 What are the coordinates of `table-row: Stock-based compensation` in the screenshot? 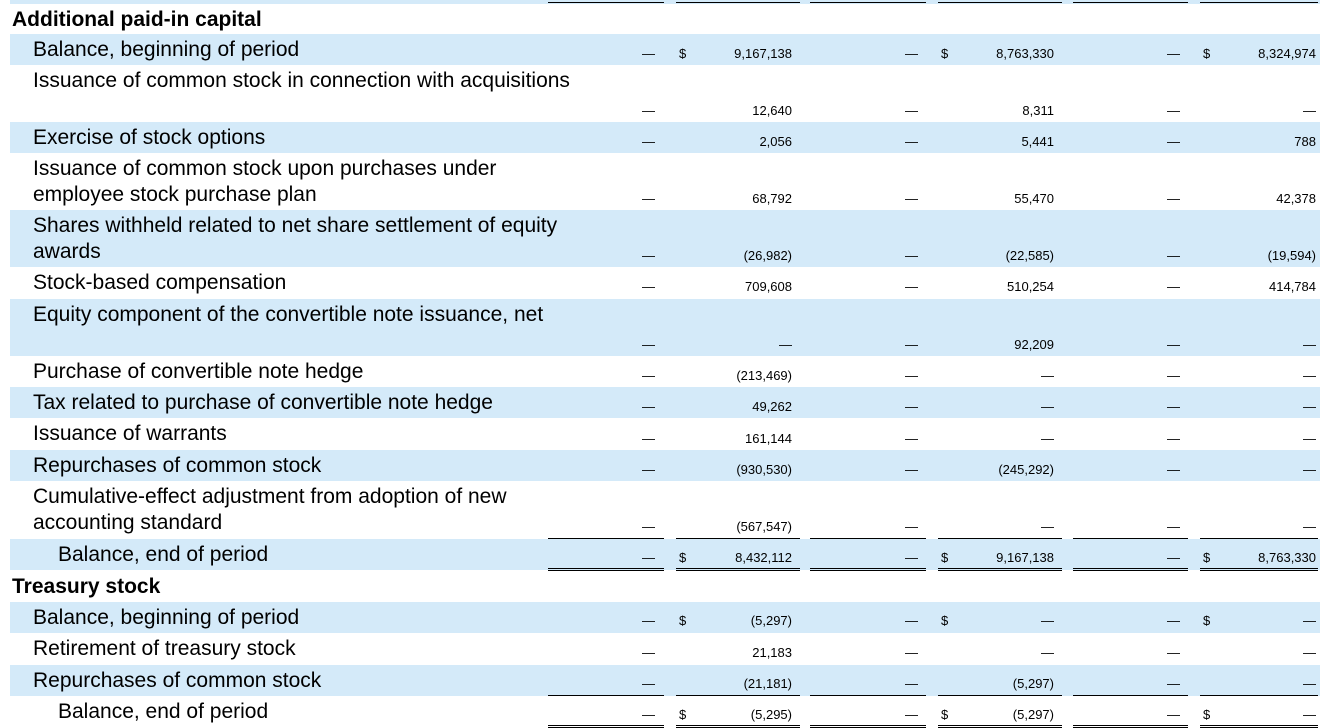 It's located at (665, 282).